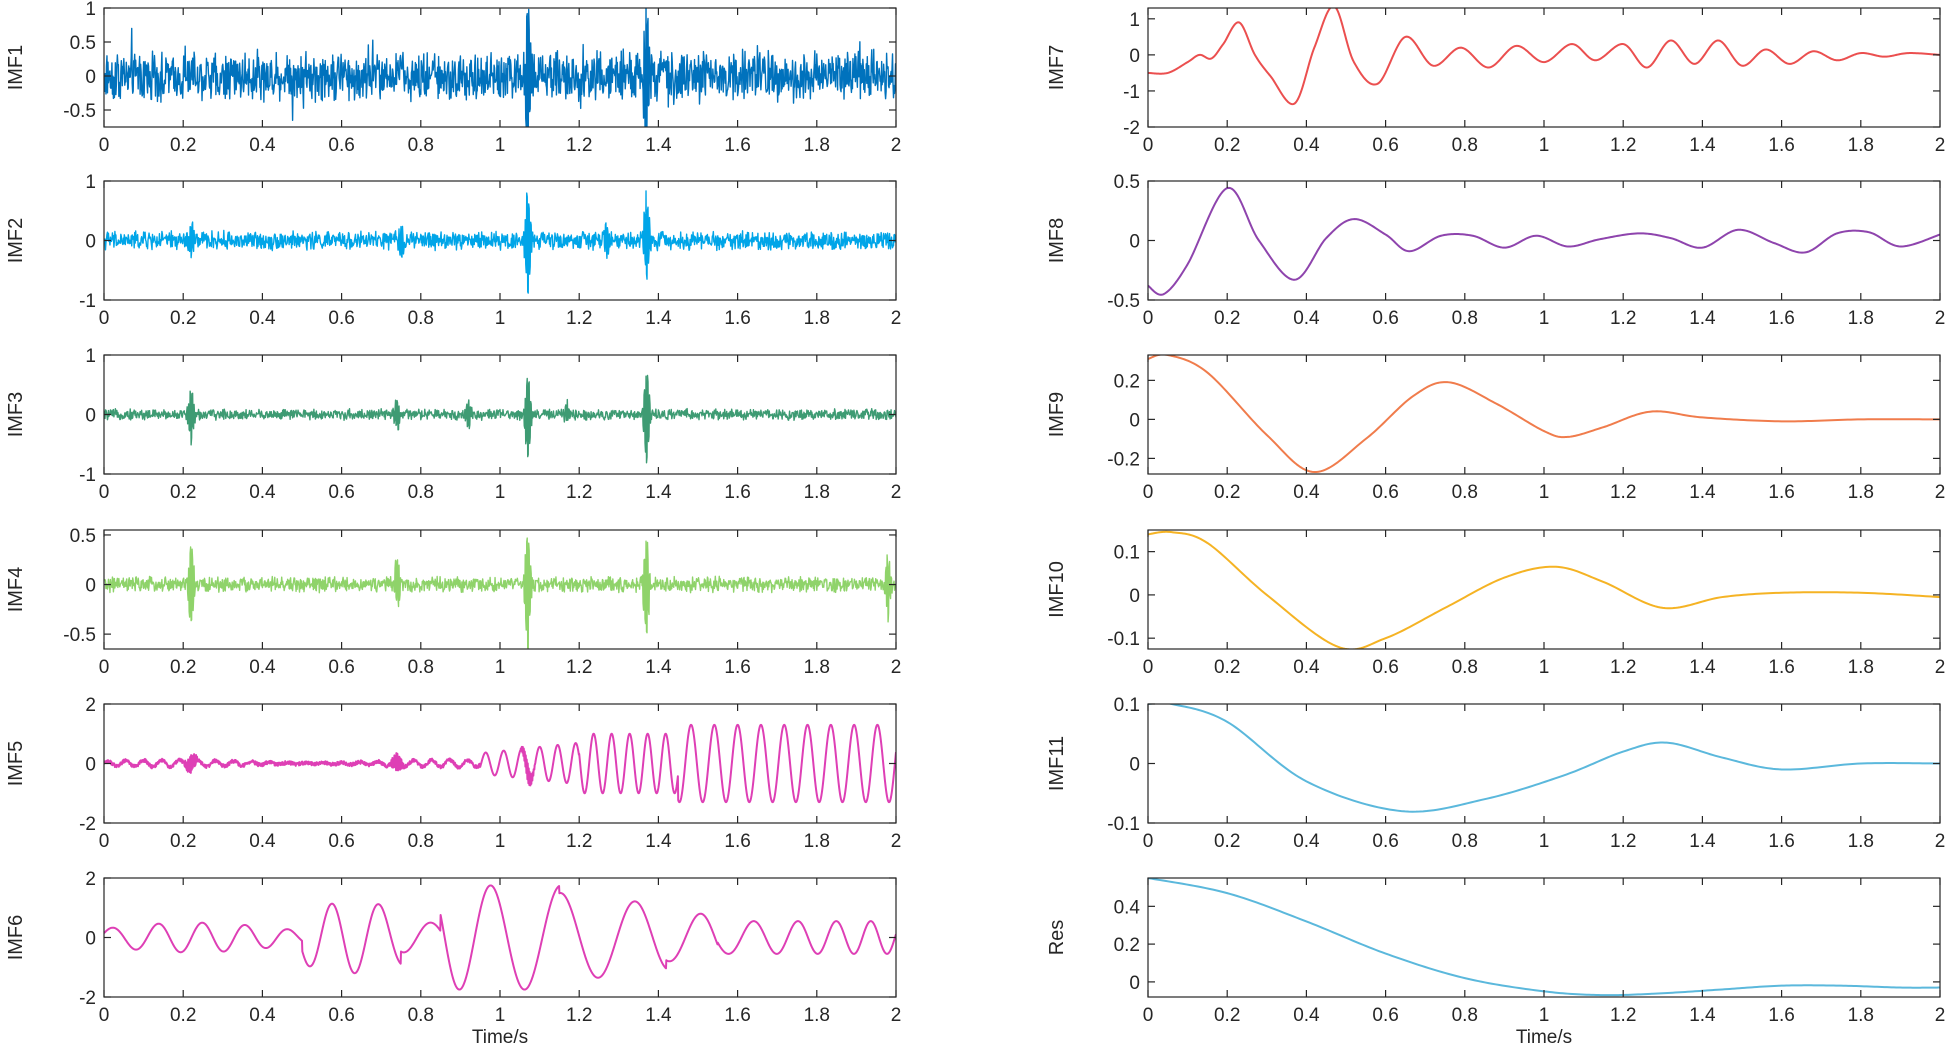  What do you see at coordinates (1385, 318) in the screenshot?
I see `imf8-xtick-label: 0.6` at bounding box center [1385, 318].